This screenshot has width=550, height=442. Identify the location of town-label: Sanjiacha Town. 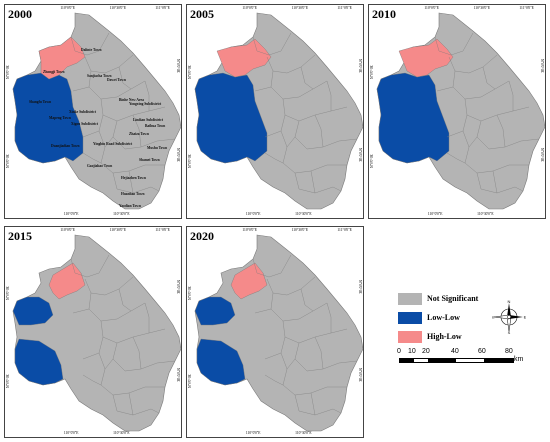
(99, 76).